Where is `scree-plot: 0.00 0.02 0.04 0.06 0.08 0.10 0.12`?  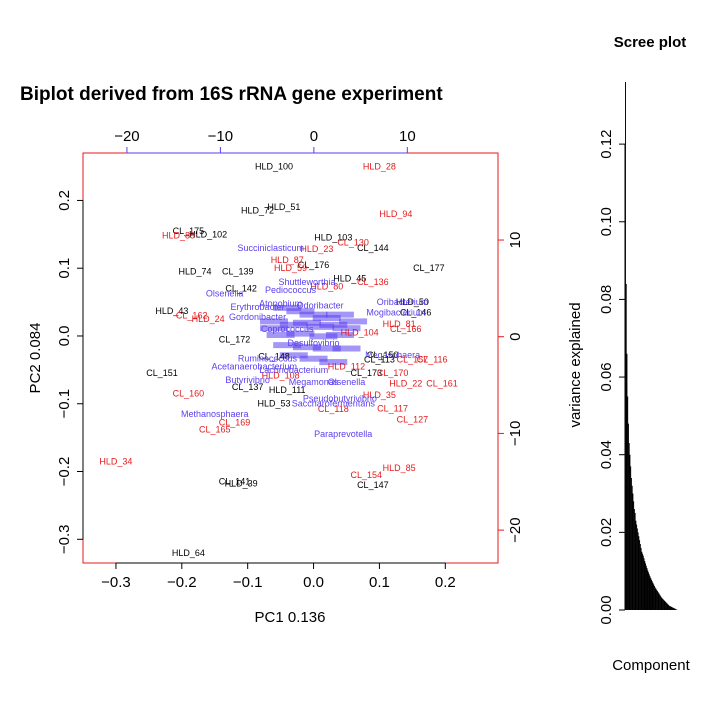 scree-plot: 0.00 0.02 0.04 0.06 0.08 0.10 0.12 is located at coordinates (638, 353).